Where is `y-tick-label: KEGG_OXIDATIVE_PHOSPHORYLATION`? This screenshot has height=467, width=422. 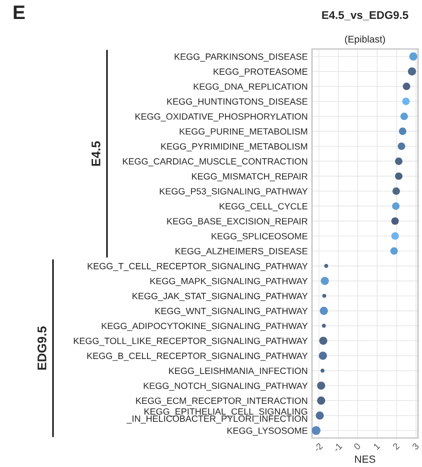 y-tick-label: KEGG_OXIDATIVE_PHOSPHORYLATION is located at coordinates (221, 117).